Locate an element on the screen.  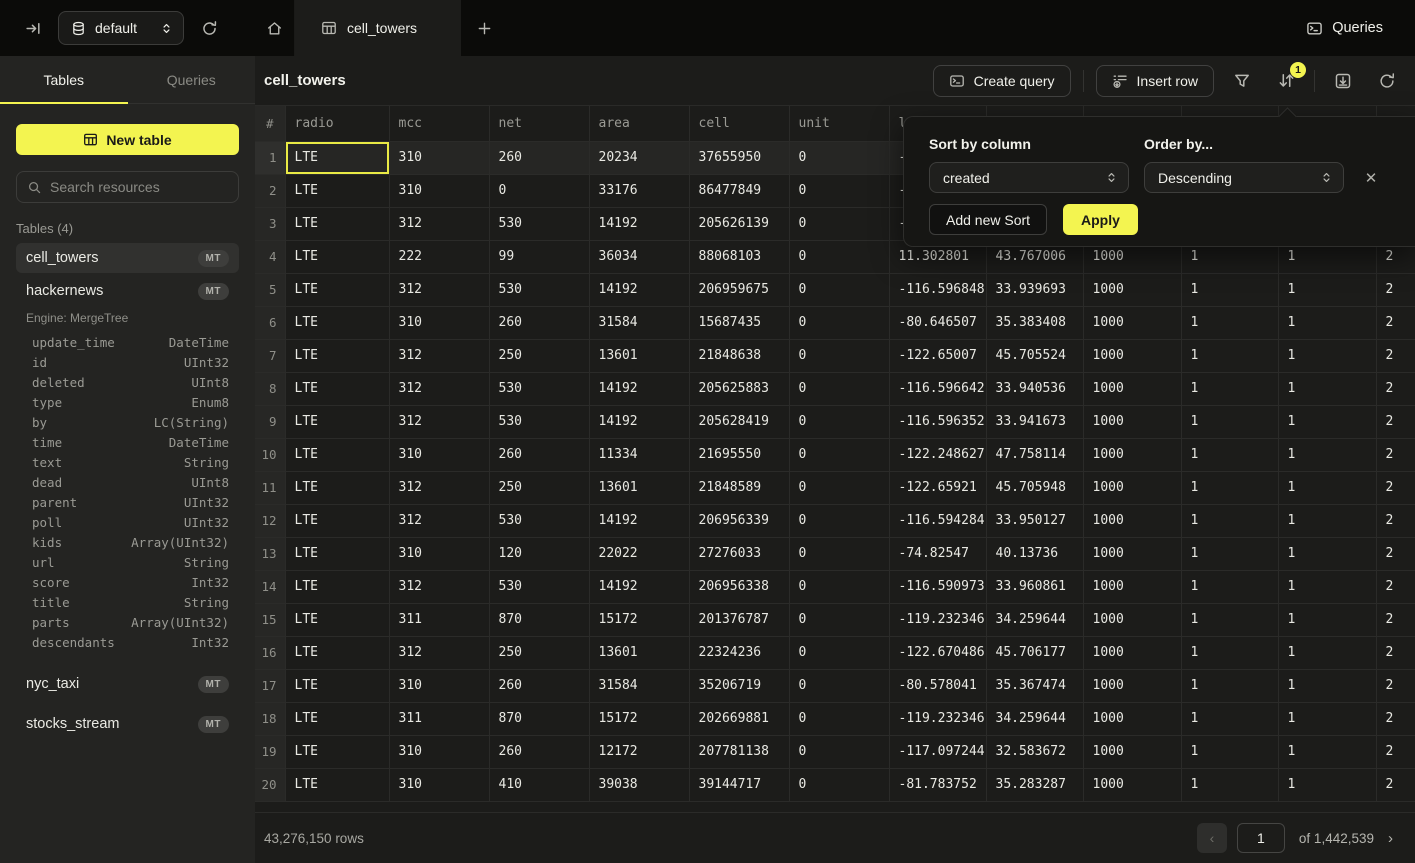
sidebar-item-stocks_stream: stocks_stream MT is located at coordinates (127, 724).